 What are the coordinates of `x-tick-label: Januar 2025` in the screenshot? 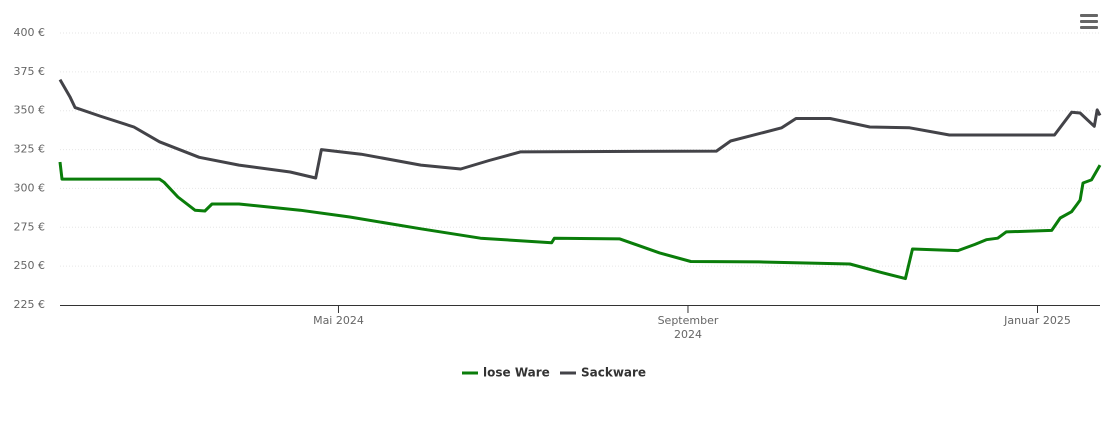 It's located at (1037, 320).